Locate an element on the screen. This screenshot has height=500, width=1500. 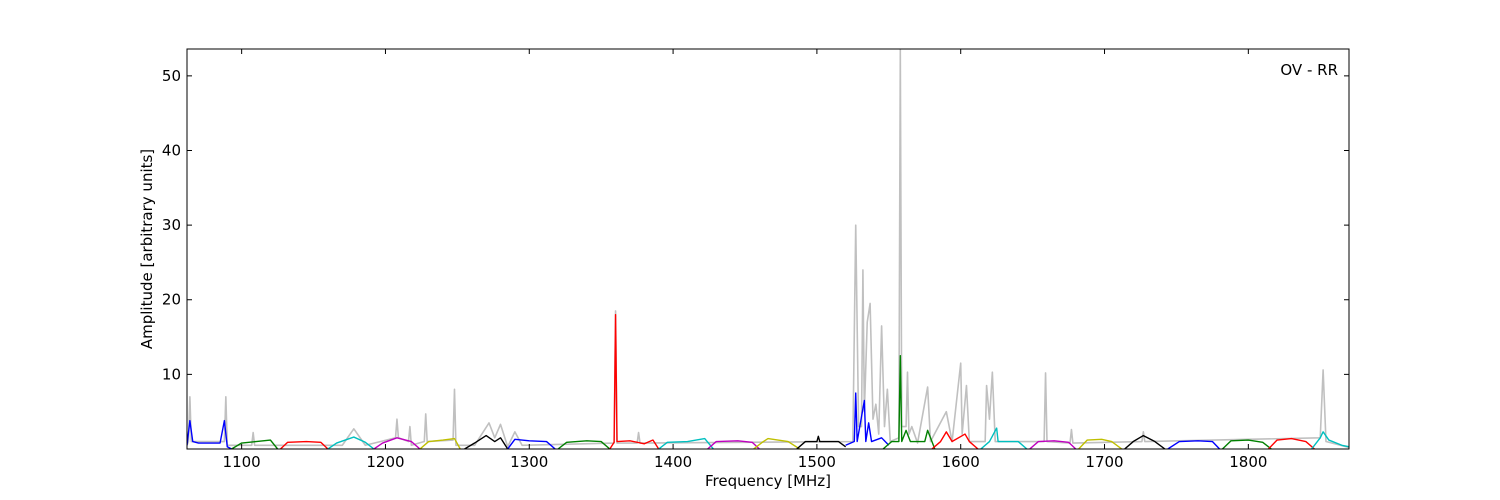
y-tick-label: 20 is located at coordinates (171, 300).